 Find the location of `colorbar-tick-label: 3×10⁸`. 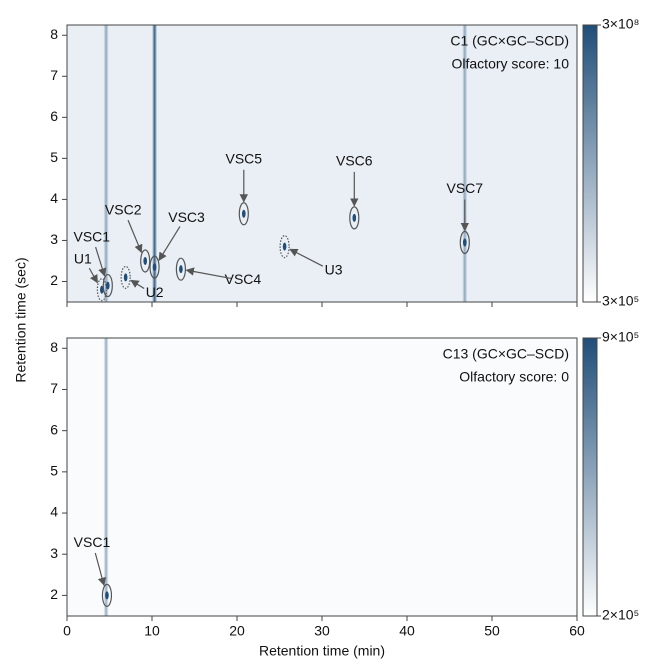

colorbar-tick-label: 3×10⁸ is located at coordinates (621, 24).